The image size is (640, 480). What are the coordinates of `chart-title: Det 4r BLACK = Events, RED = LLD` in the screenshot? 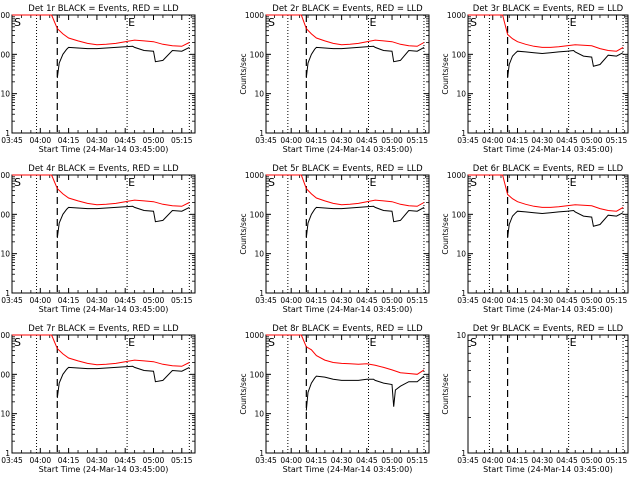 It's located at (103, 169).